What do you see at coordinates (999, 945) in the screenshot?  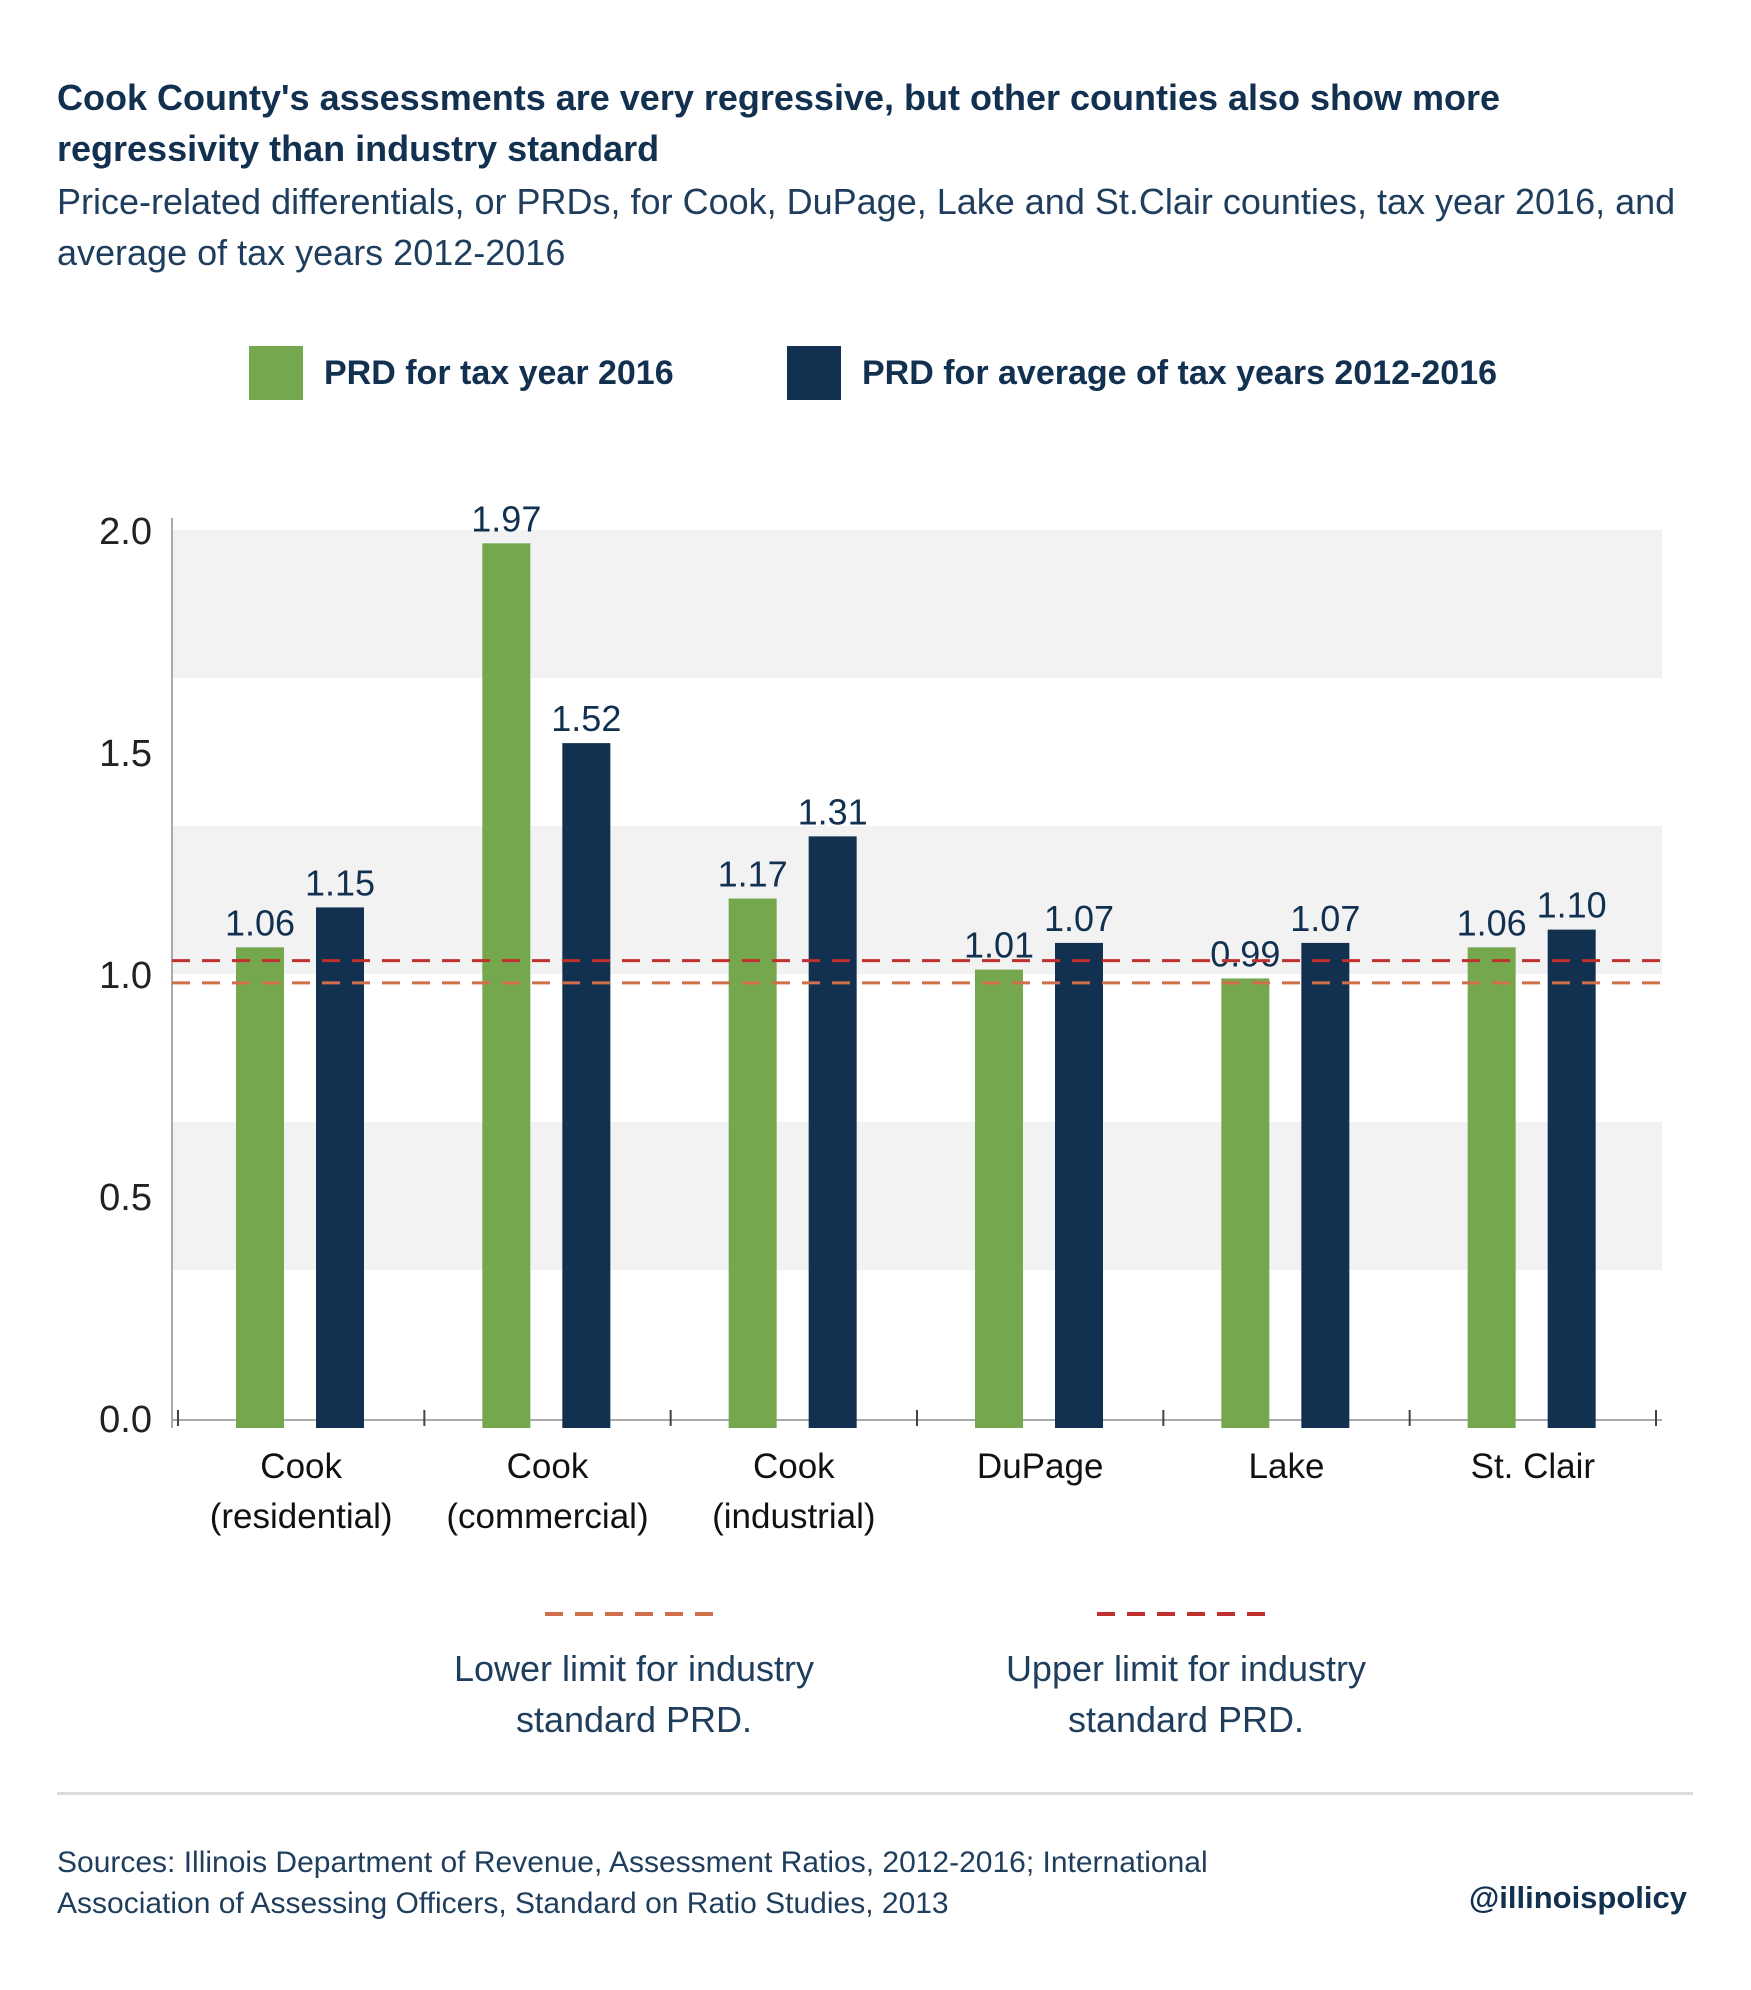 I see `data-label: 1.01` at bounding box center [999, 945].